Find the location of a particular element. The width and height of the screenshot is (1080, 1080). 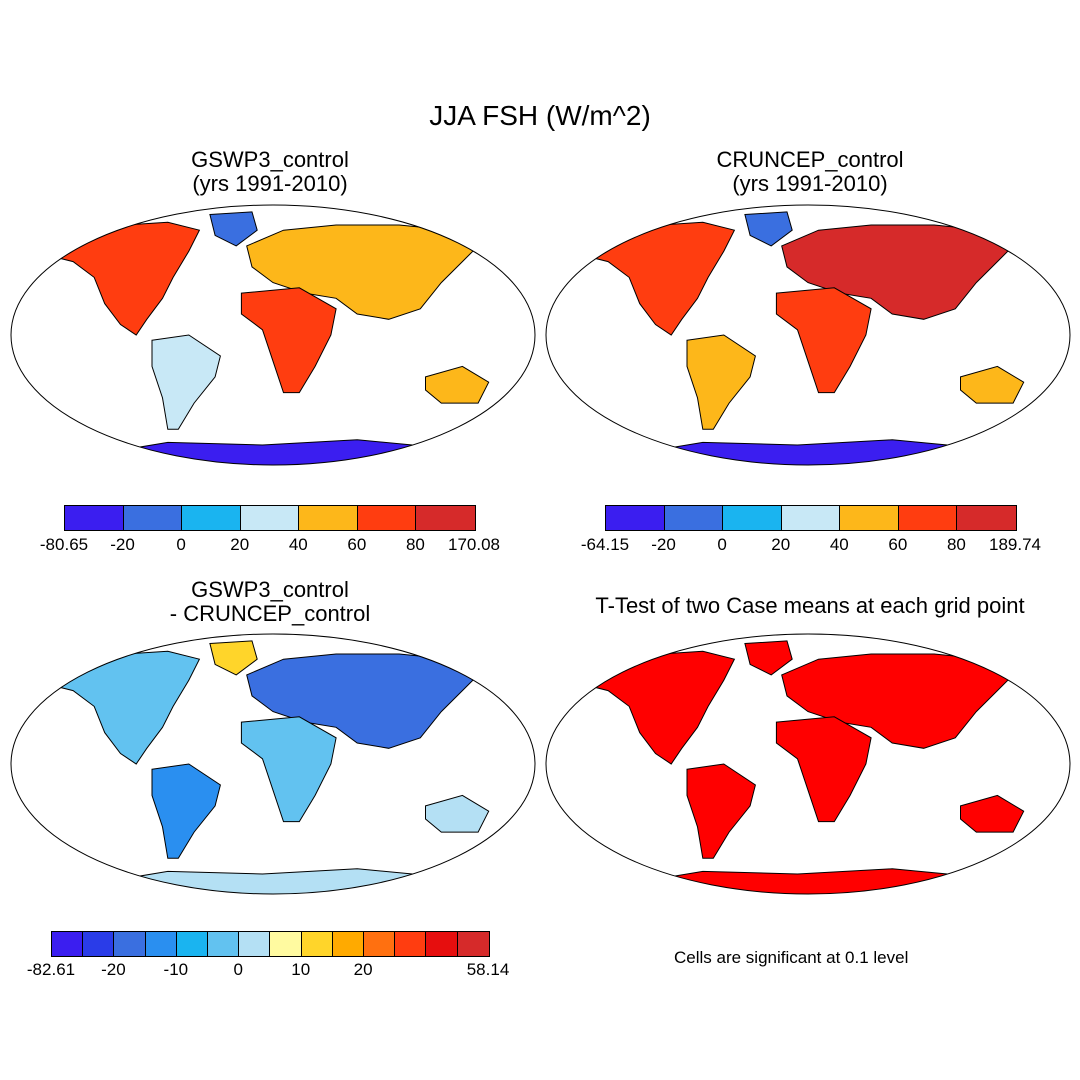

colorbar-tick-label: 170.08 is located at coordinates (474, 544).